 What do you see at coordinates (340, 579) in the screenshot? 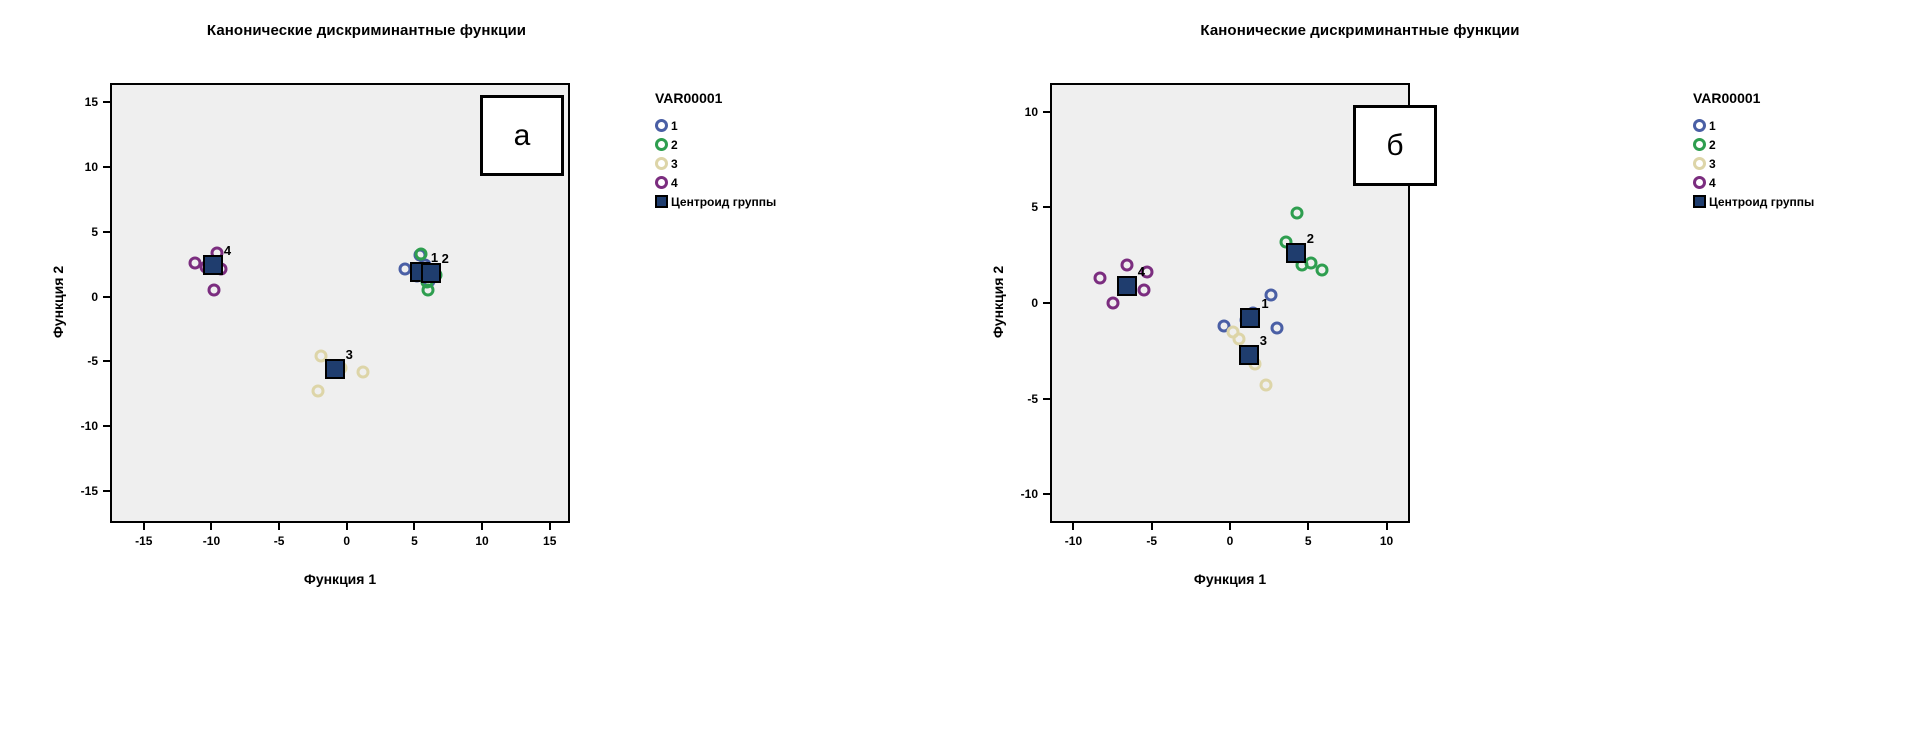
I see `x-axis-title: Функция 1` at bounding box center [340, 579].